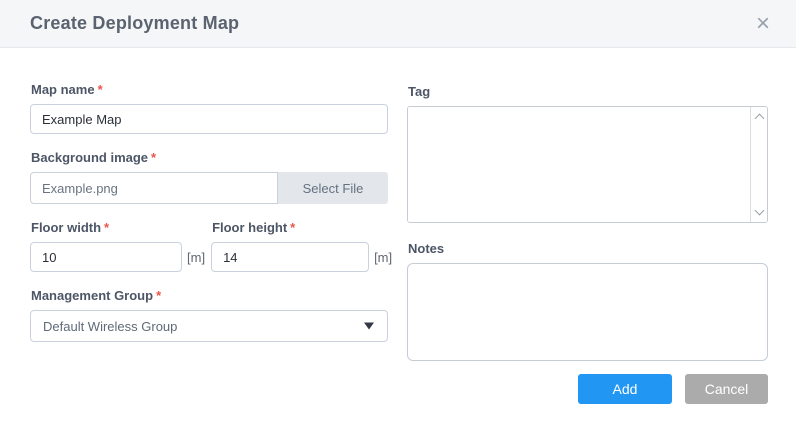 This screenshot has height=425, width=796. Describe the element at coordinates (121, 227) in the screenshot. I see `floor-width-label: Floor width *` at that location.